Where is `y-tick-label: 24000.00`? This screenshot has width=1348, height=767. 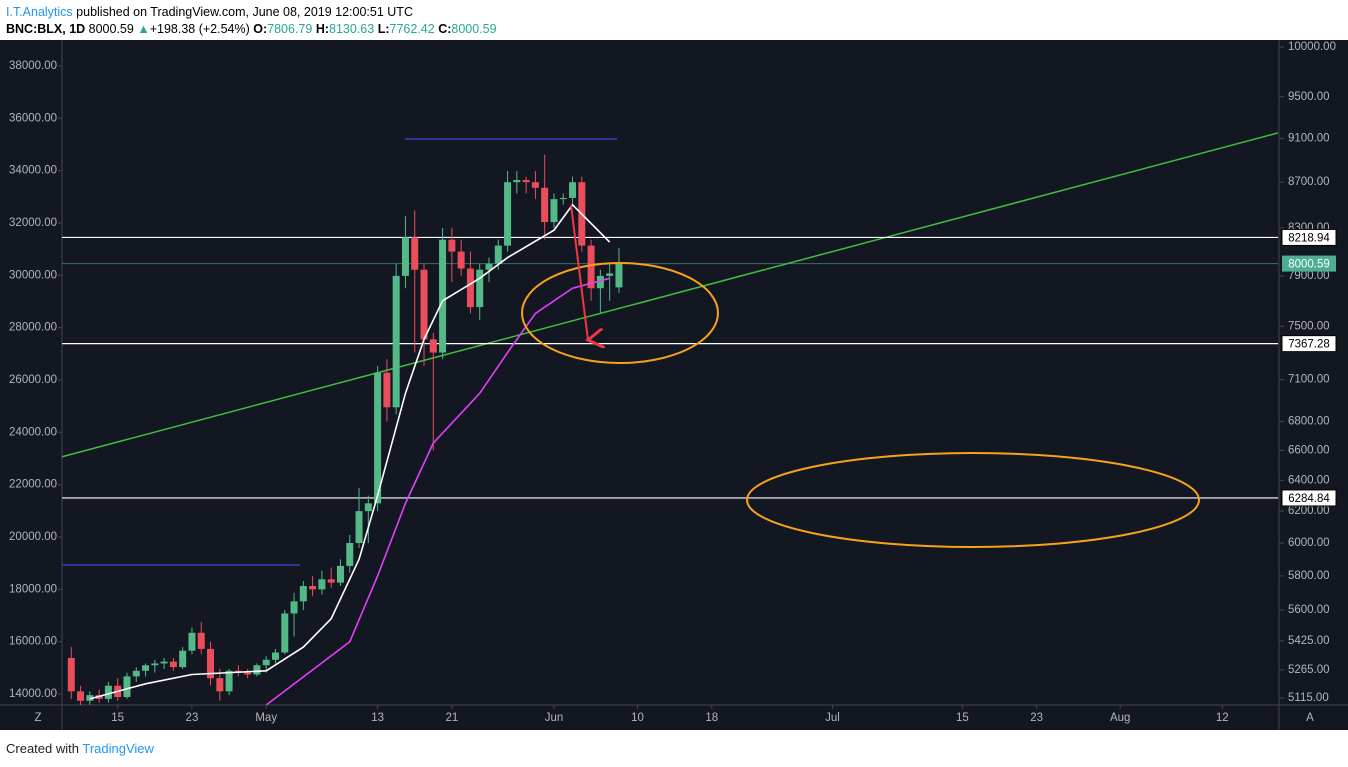
y-tick-label: 24000.00 is located at coordinates (33, 432).